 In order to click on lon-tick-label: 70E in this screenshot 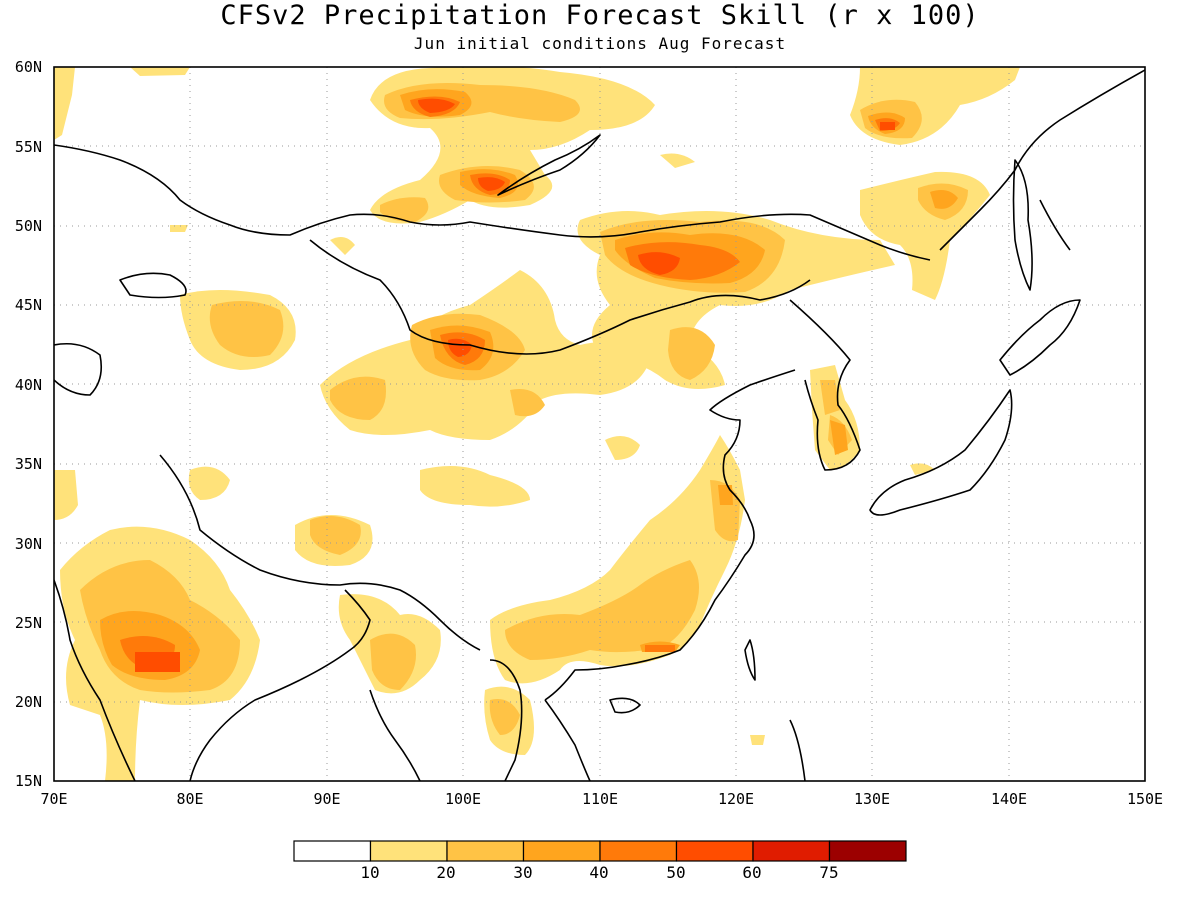, I will do `click(54, 799)`.